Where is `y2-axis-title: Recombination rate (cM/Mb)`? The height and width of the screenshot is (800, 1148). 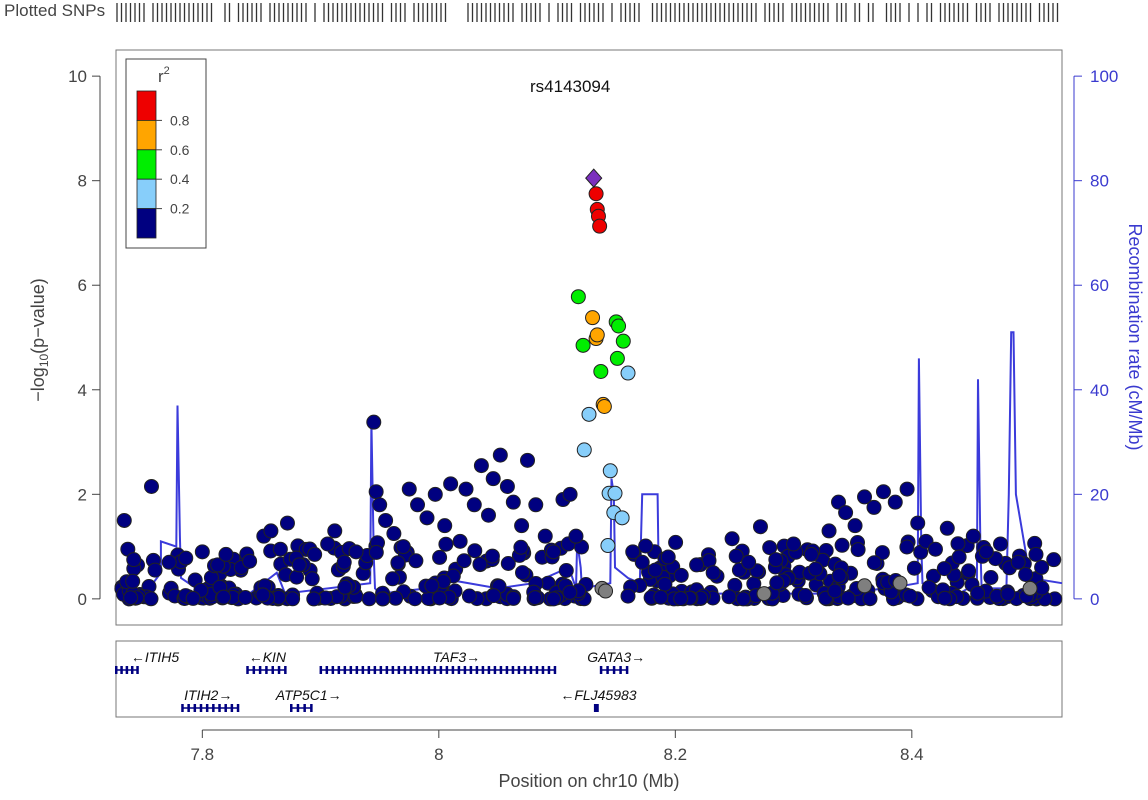
y2-axis-title: Recombination rate (cM/Mb) is located at coordinates (1135, 336).